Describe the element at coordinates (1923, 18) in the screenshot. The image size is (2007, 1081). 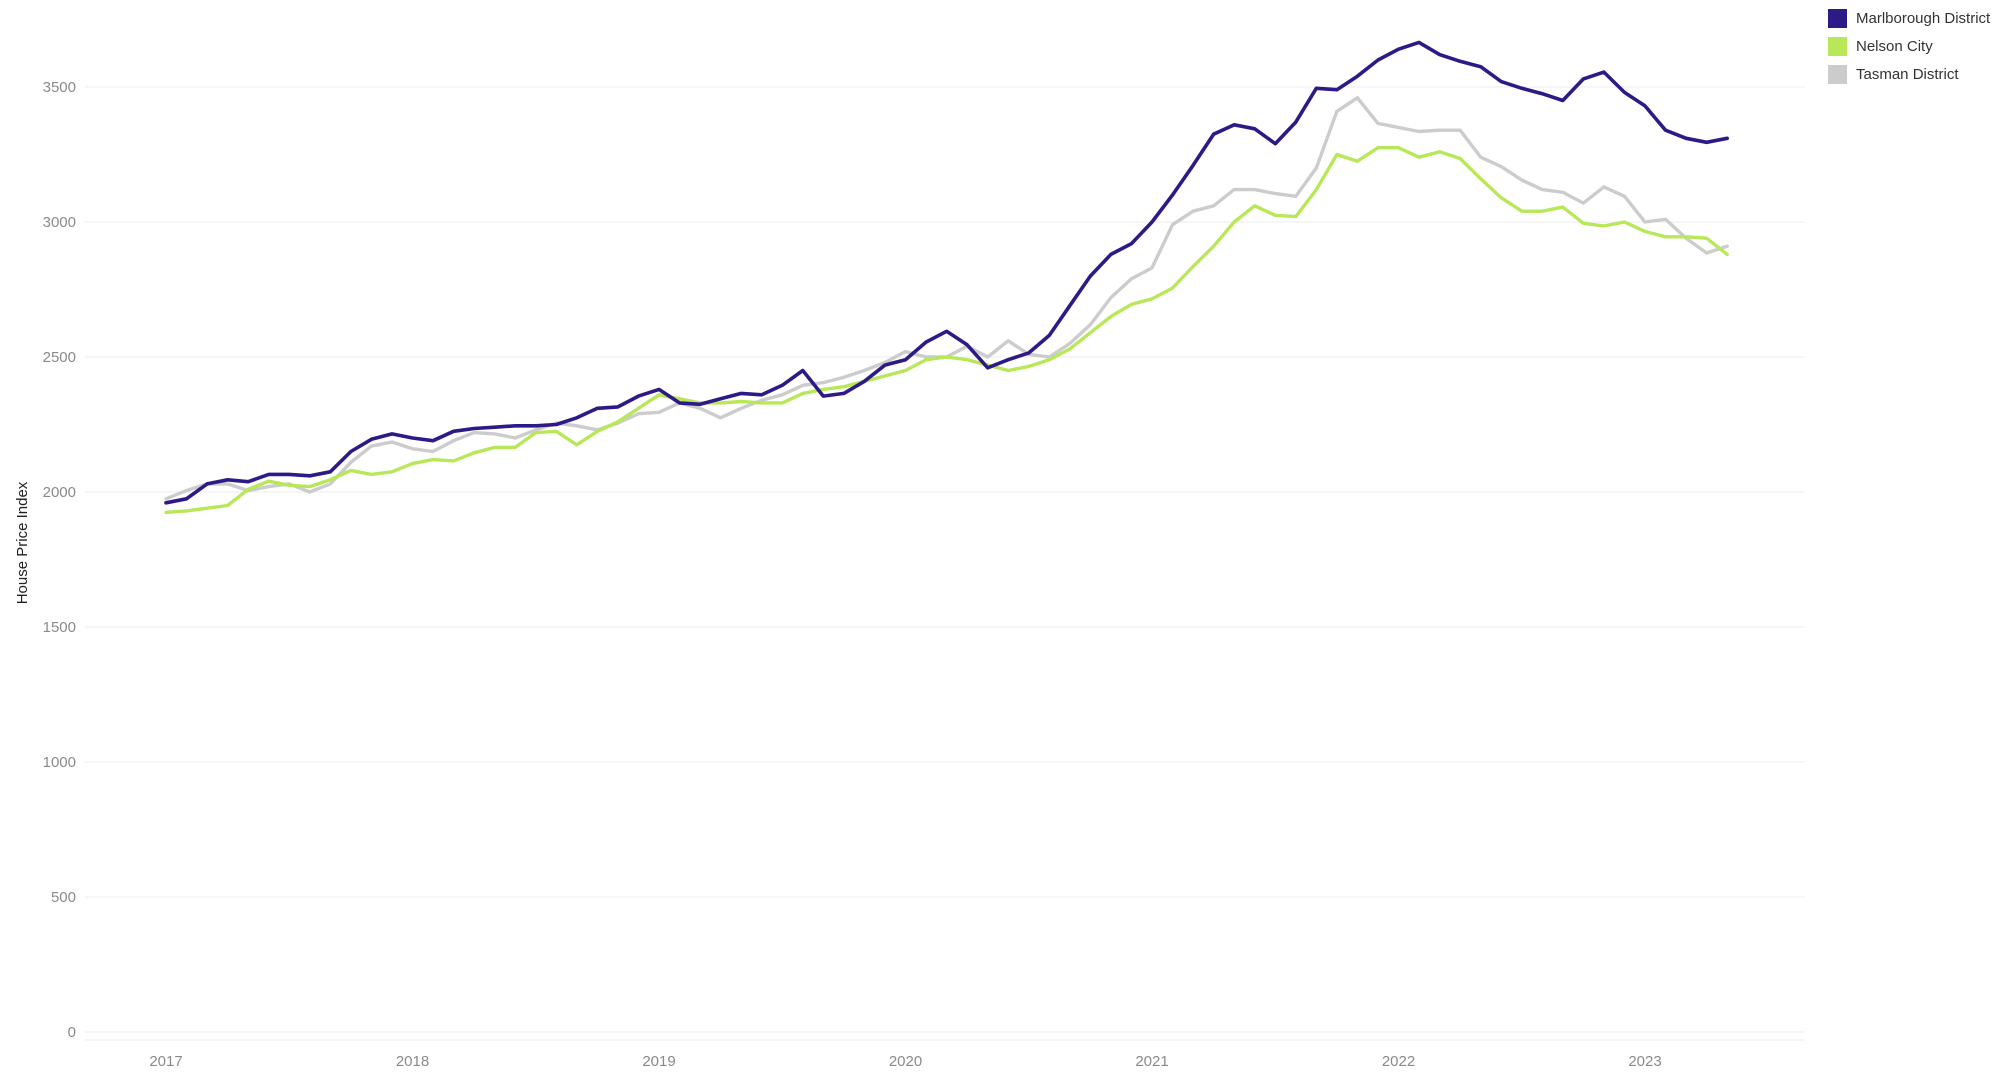
I see `legend-label: Marlborough District` at that location.